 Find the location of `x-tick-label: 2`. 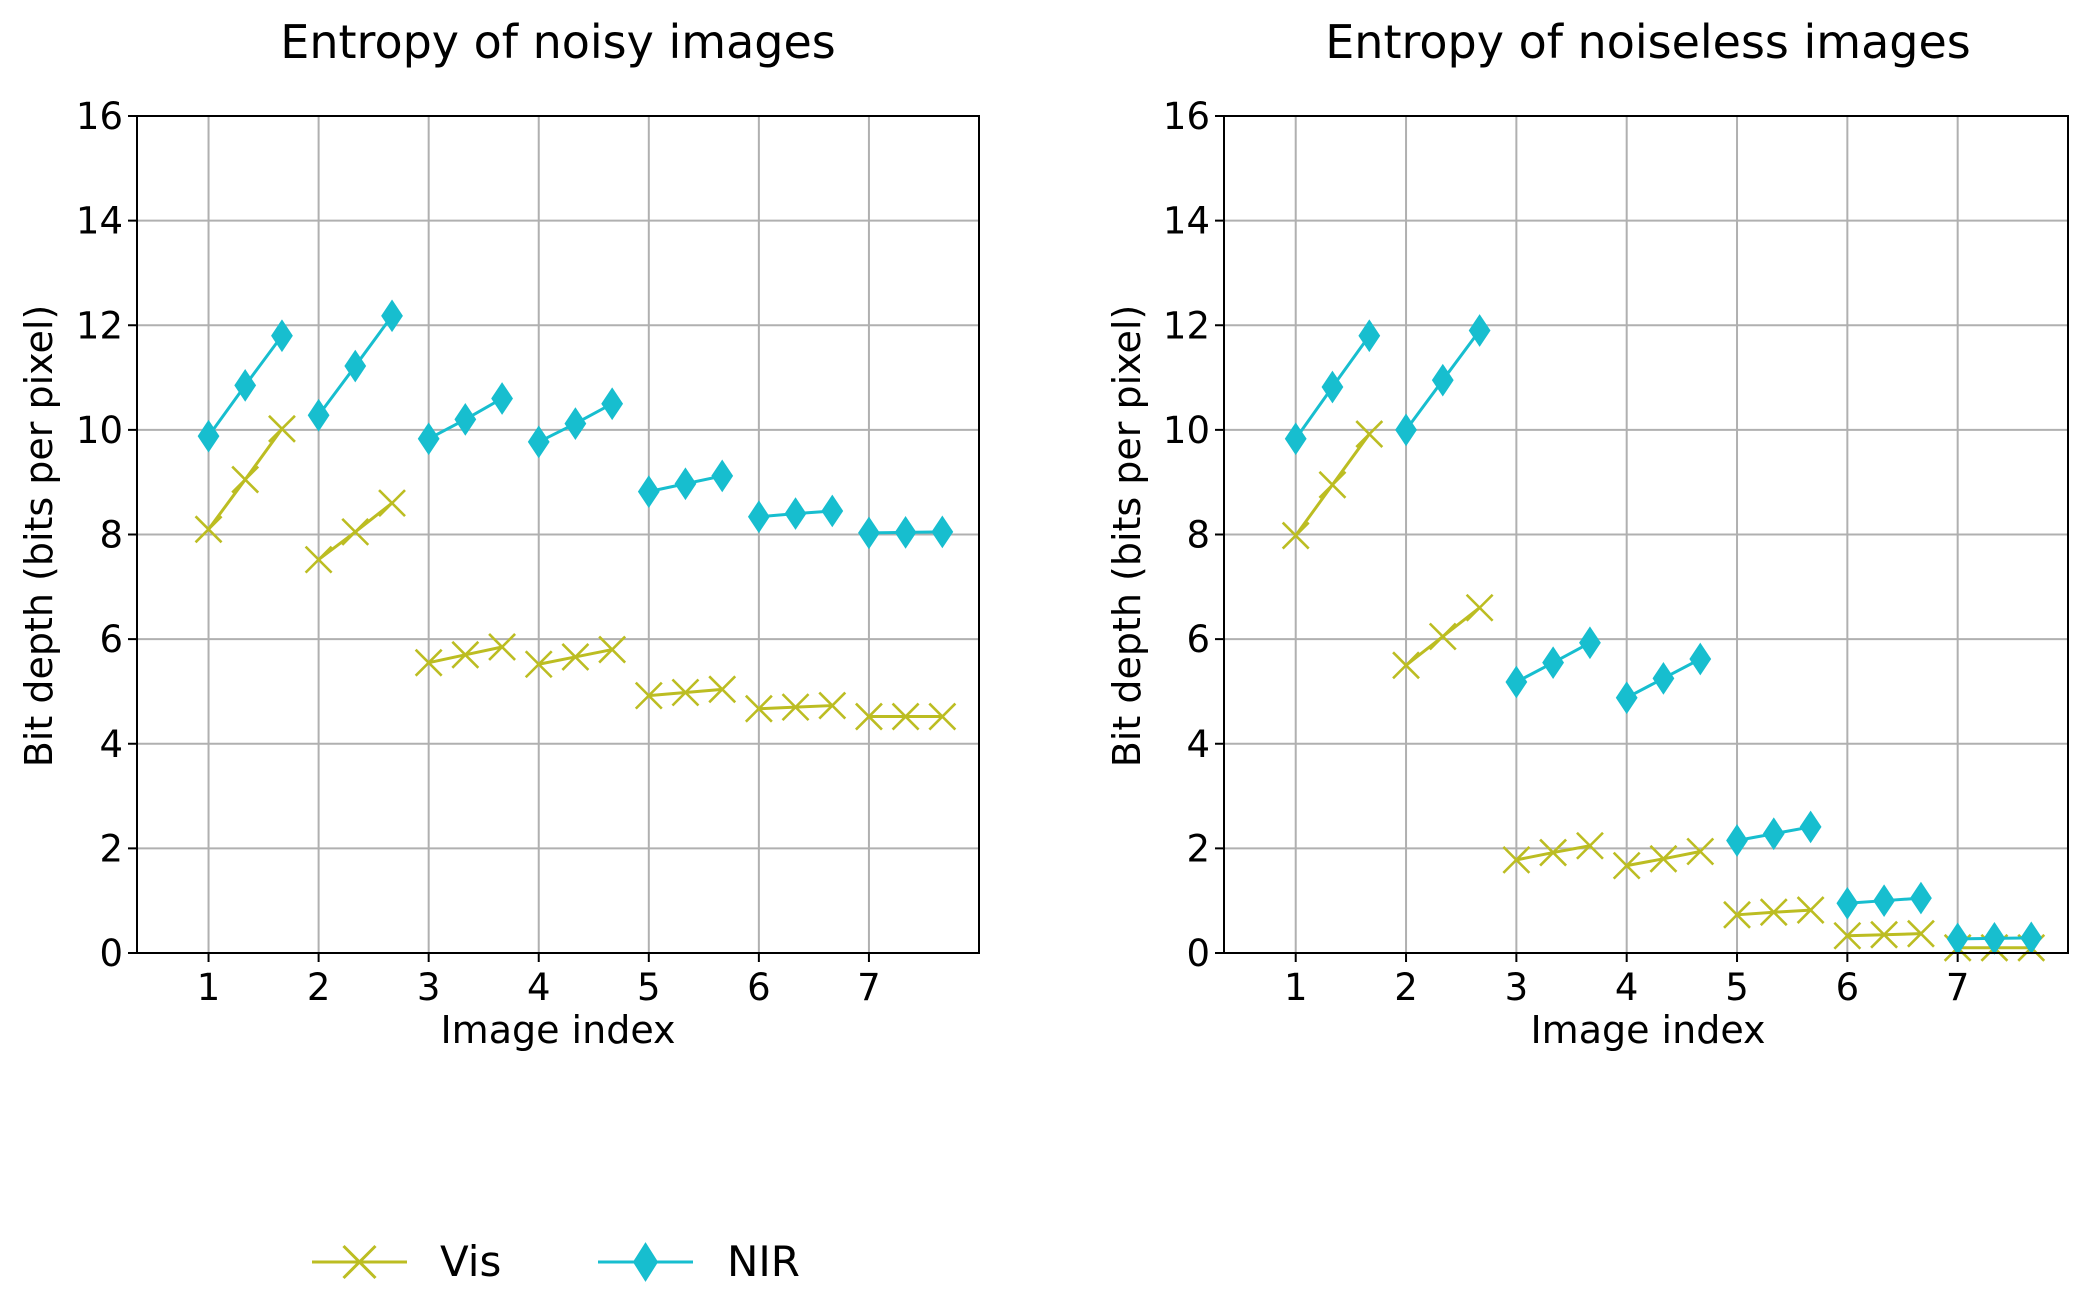

x-tick-label: 2 is located at coordinates (1406, 987).